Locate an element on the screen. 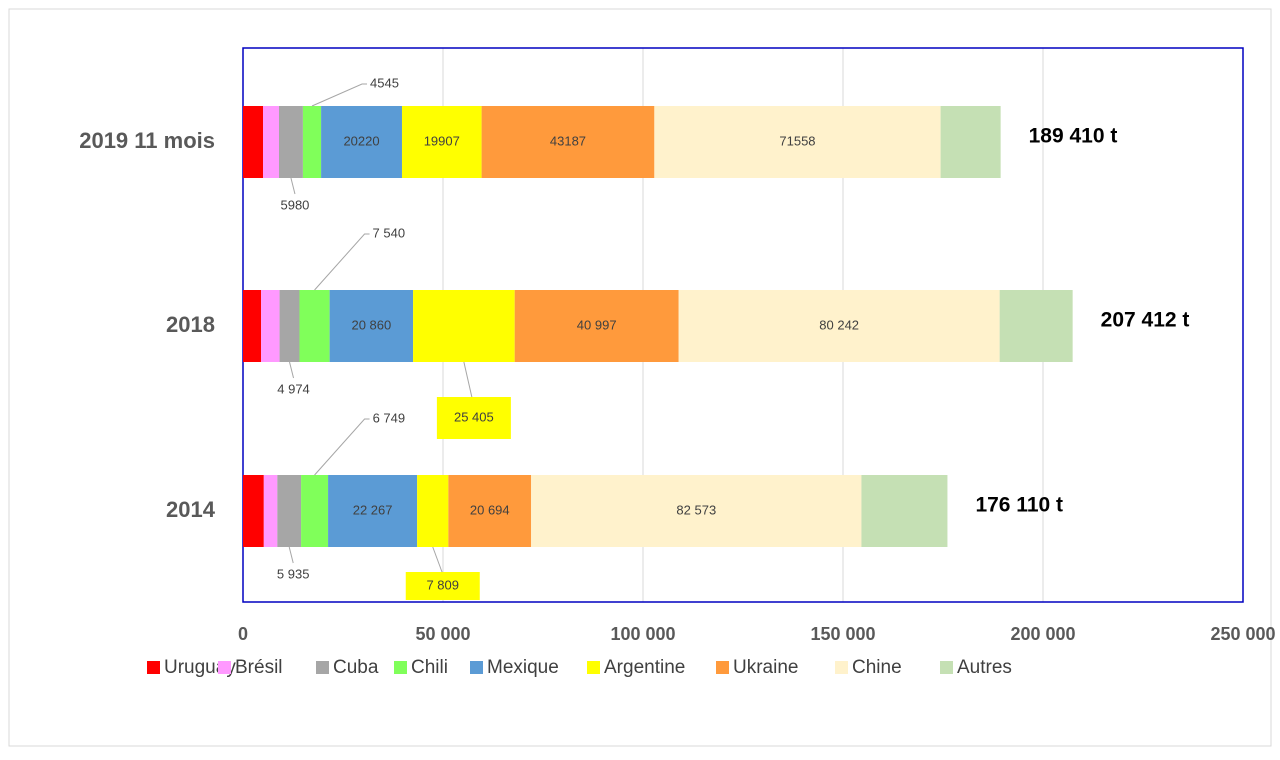 This screenshot has height=760, width=1280. data-label: 40 997 is located at coordinates (597, 324).